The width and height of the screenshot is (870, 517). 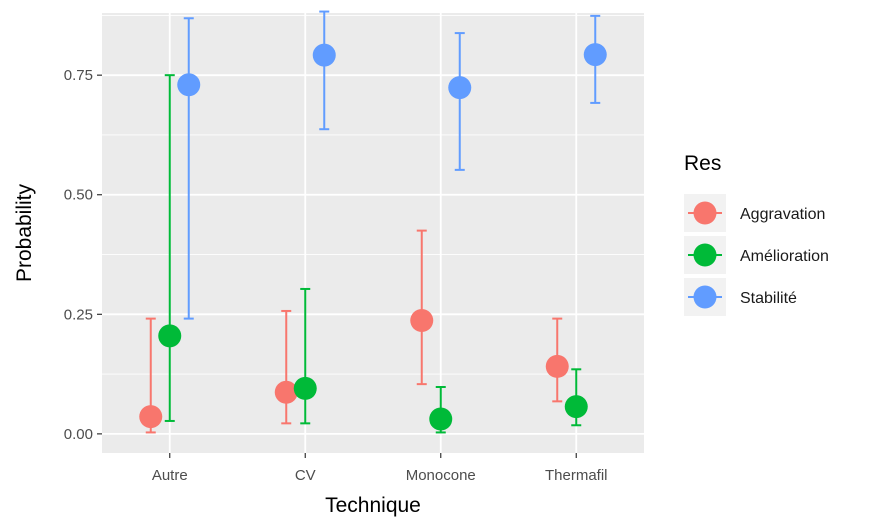 What do you see at coordinates (78, 195) in the screenshot?
I see `y-tick-label: 0.50` at bounding box center [78, 195].